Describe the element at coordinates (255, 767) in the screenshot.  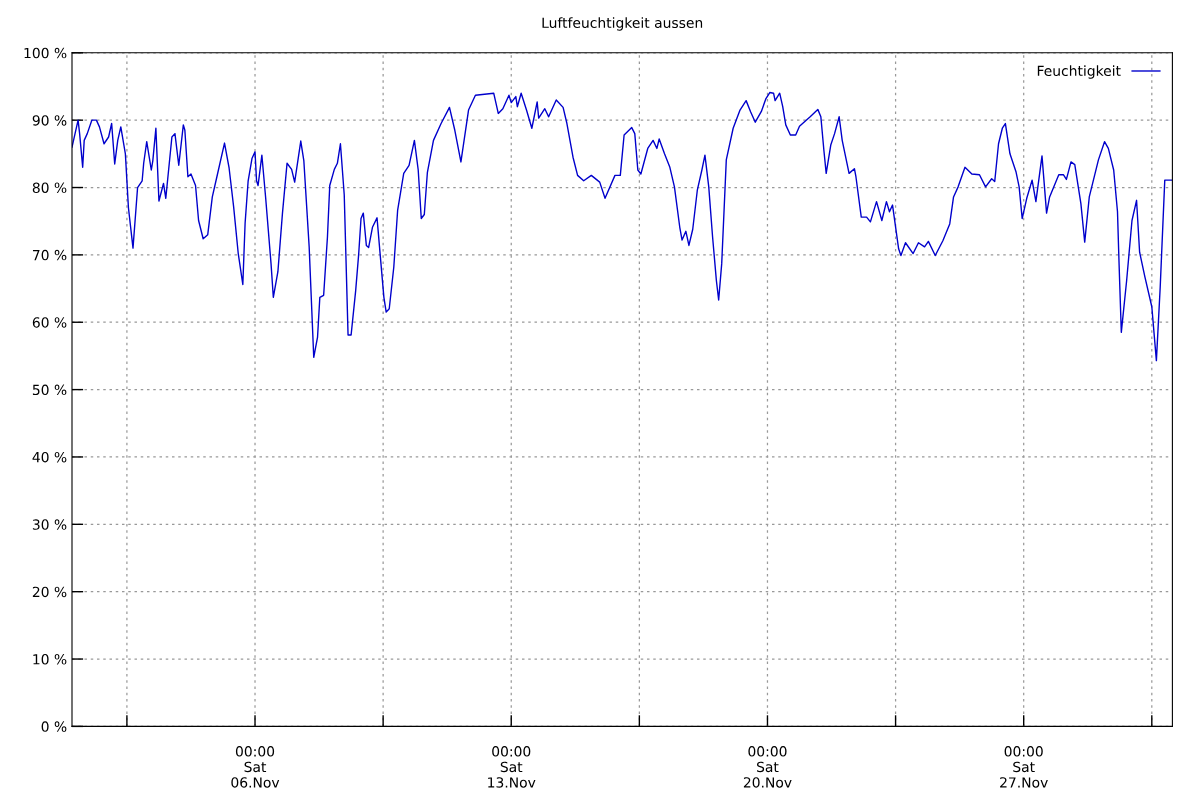
I see `x-tick-label: 00:00 Sat 06.Nov` at that location.